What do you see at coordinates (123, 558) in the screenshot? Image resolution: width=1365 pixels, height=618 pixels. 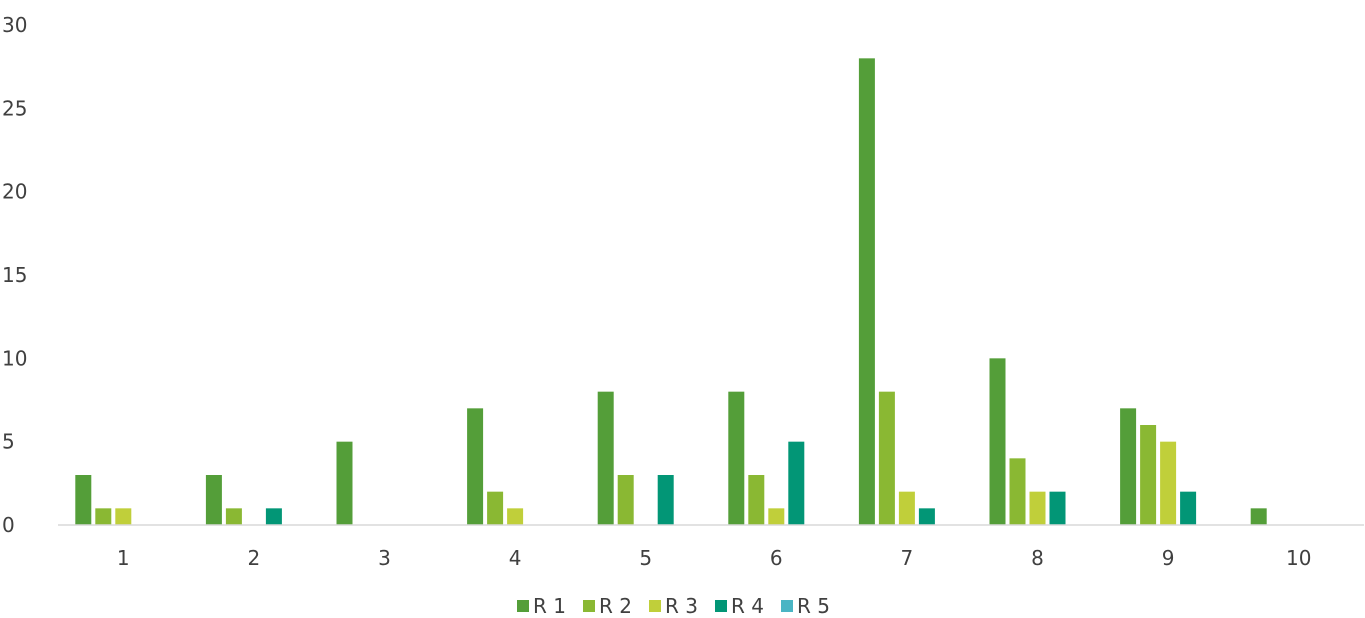 I see `x-tick-label: 1` at bounding box center [123, 558].